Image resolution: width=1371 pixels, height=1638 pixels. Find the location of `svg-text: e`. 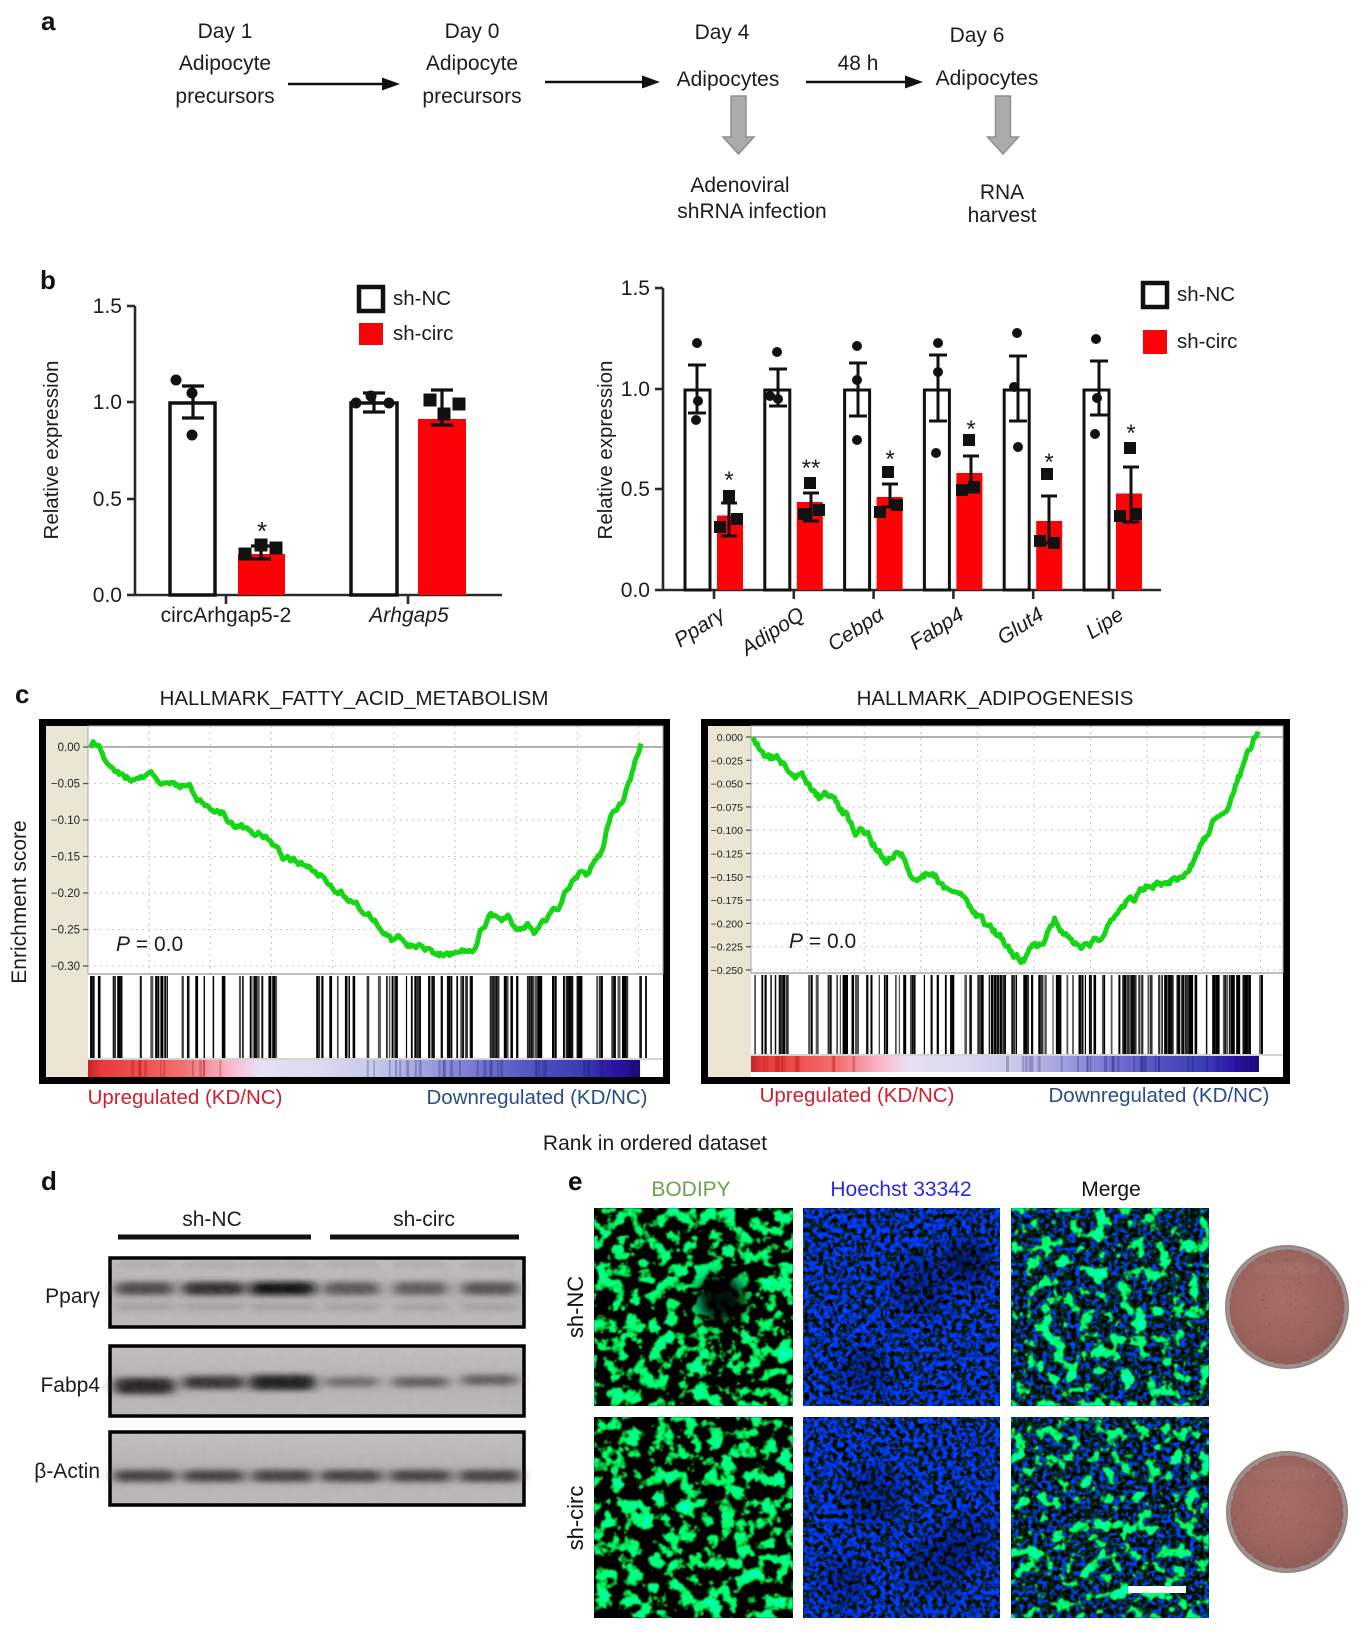

svg-text: e is located at coordinates (575, 1181).